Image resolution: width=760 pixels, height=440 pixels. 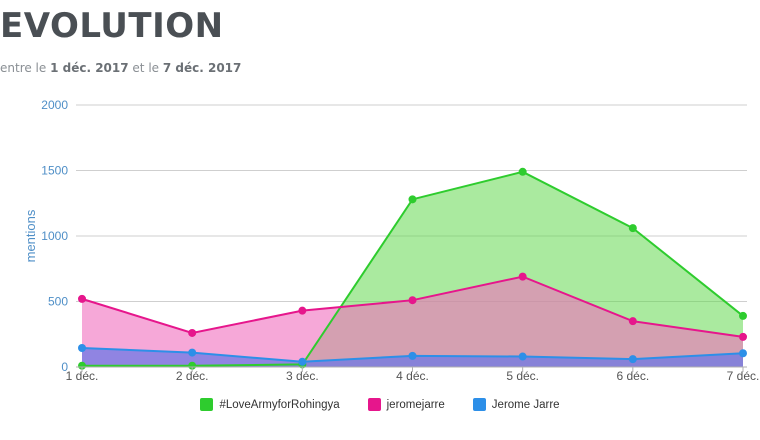 What do you see at coordinates (54, 236) in the screenshot?
I see `y-tick-label: 1000` at bounding box center [54, 236].